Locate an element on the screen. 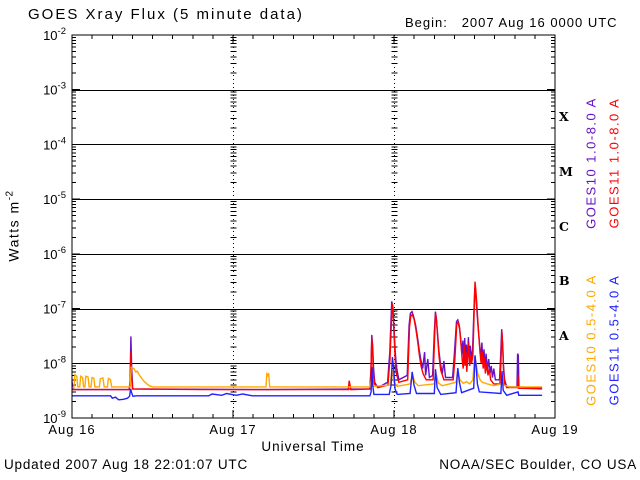 The width and height of the screenshot is (640, 480). flare-class-b-label: B is located at coordinates (564, 280).